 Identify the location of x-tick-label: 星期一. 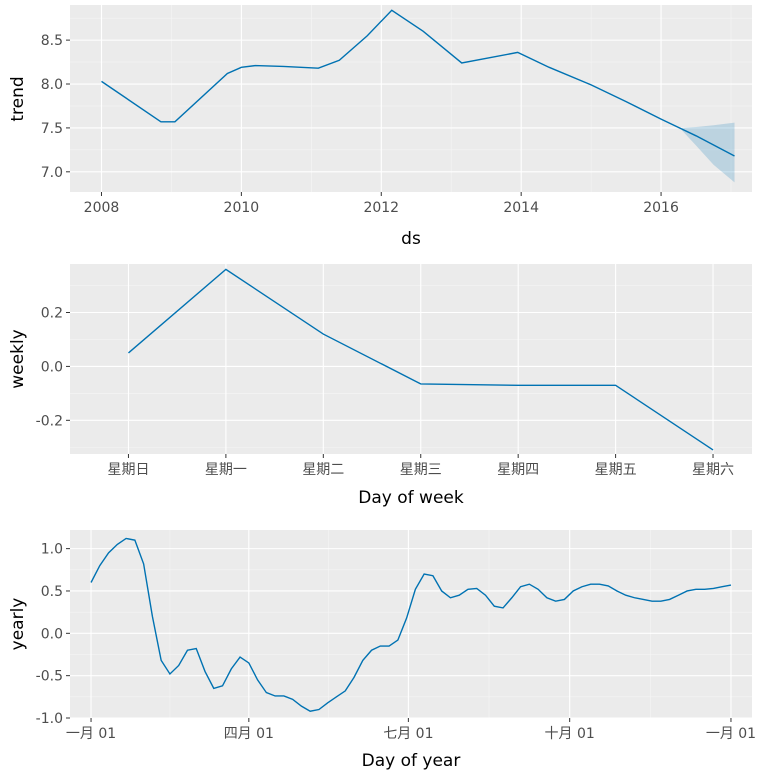
(226, 470).